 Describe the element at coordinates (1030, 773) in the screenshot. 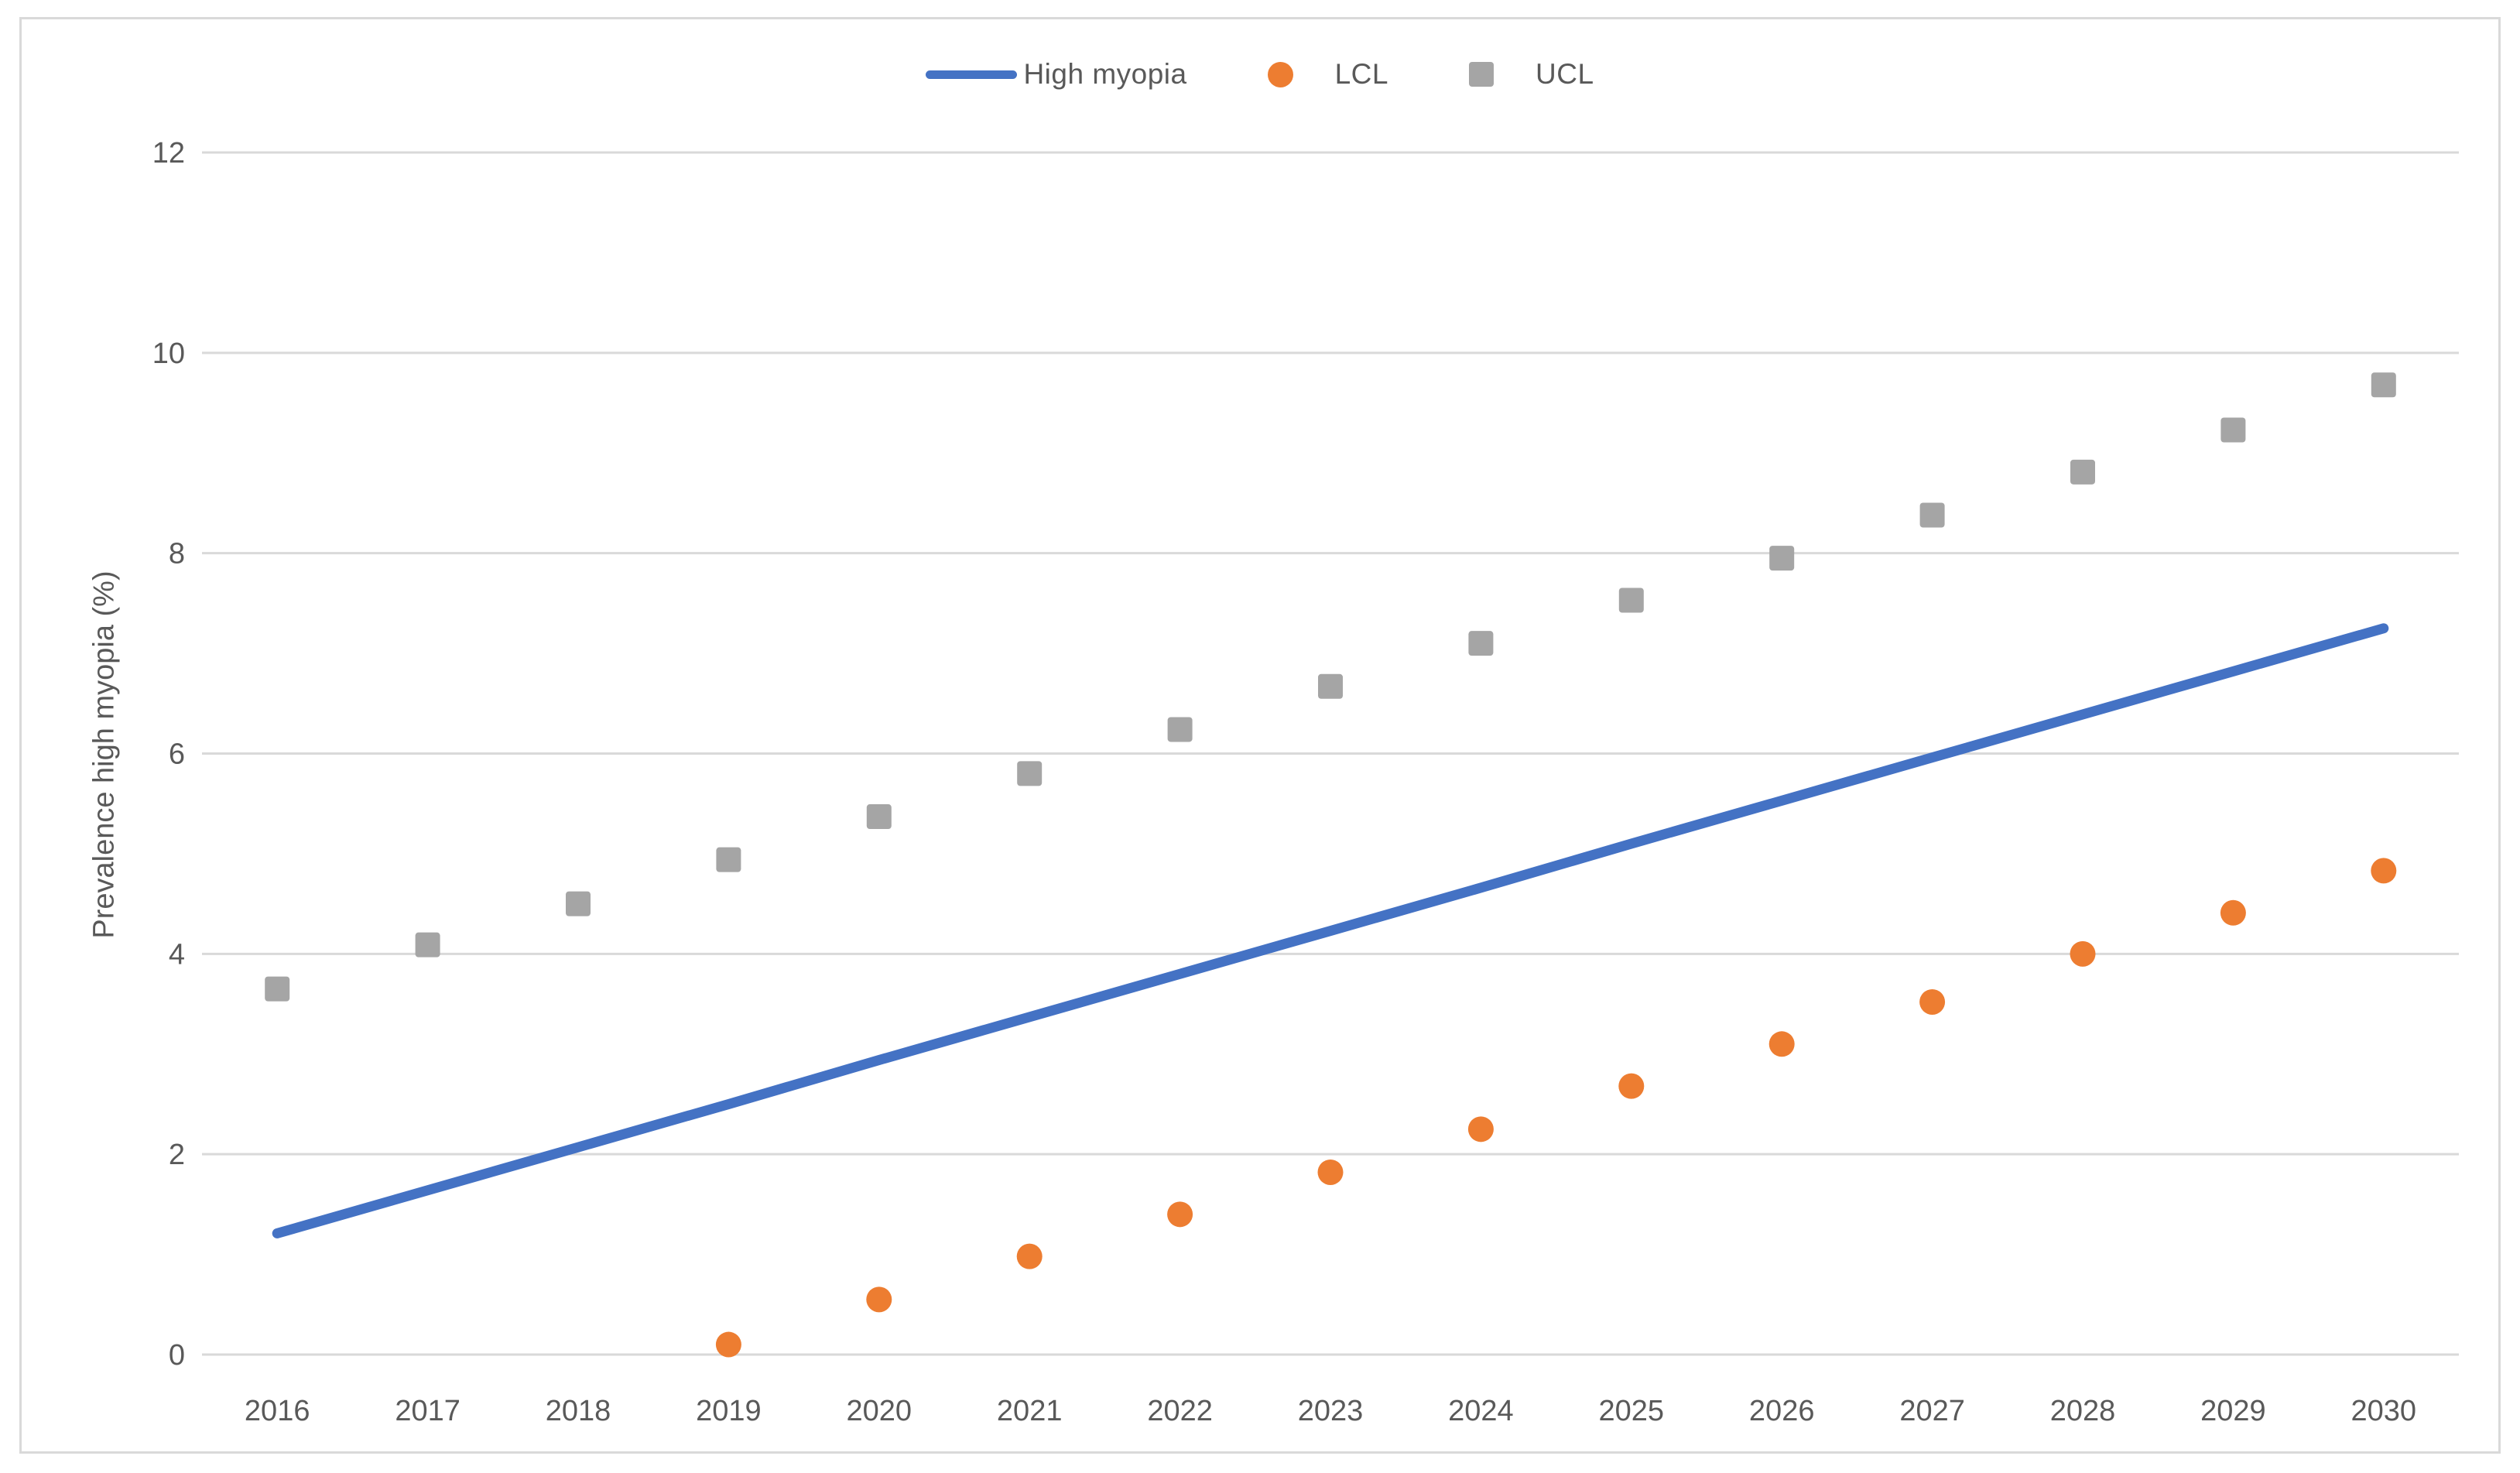

I see `marker-ucl-2021` at that location.